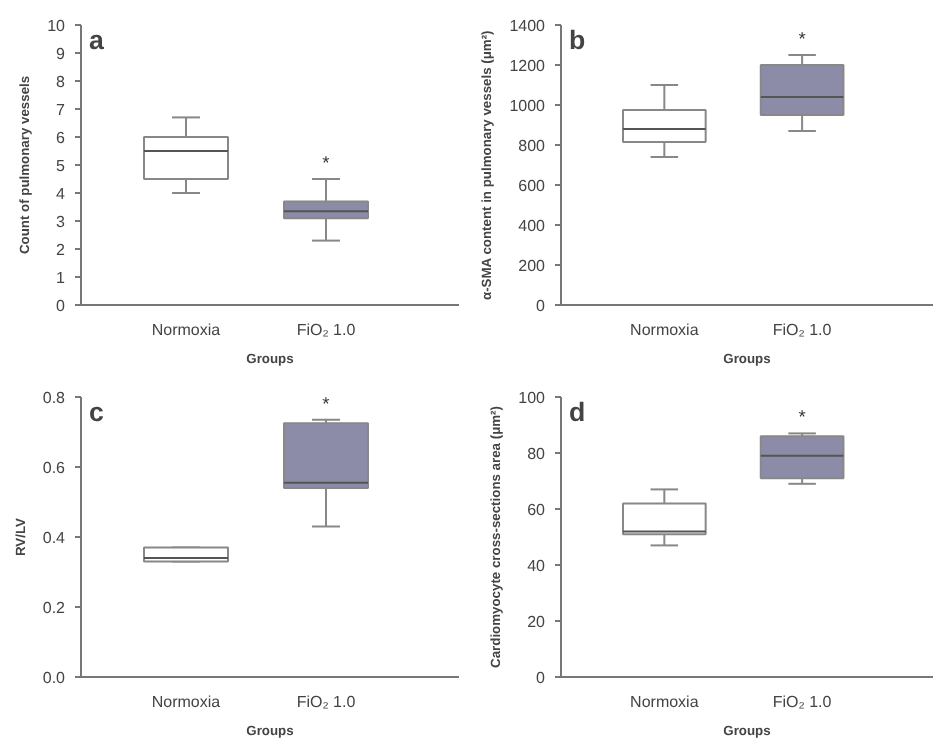 This screenshot has width=950, height=746. What do you see at coordinates (61, 278) in the screenshot?
I see `y-tick-label: 1` at bounding box center [61, 278].